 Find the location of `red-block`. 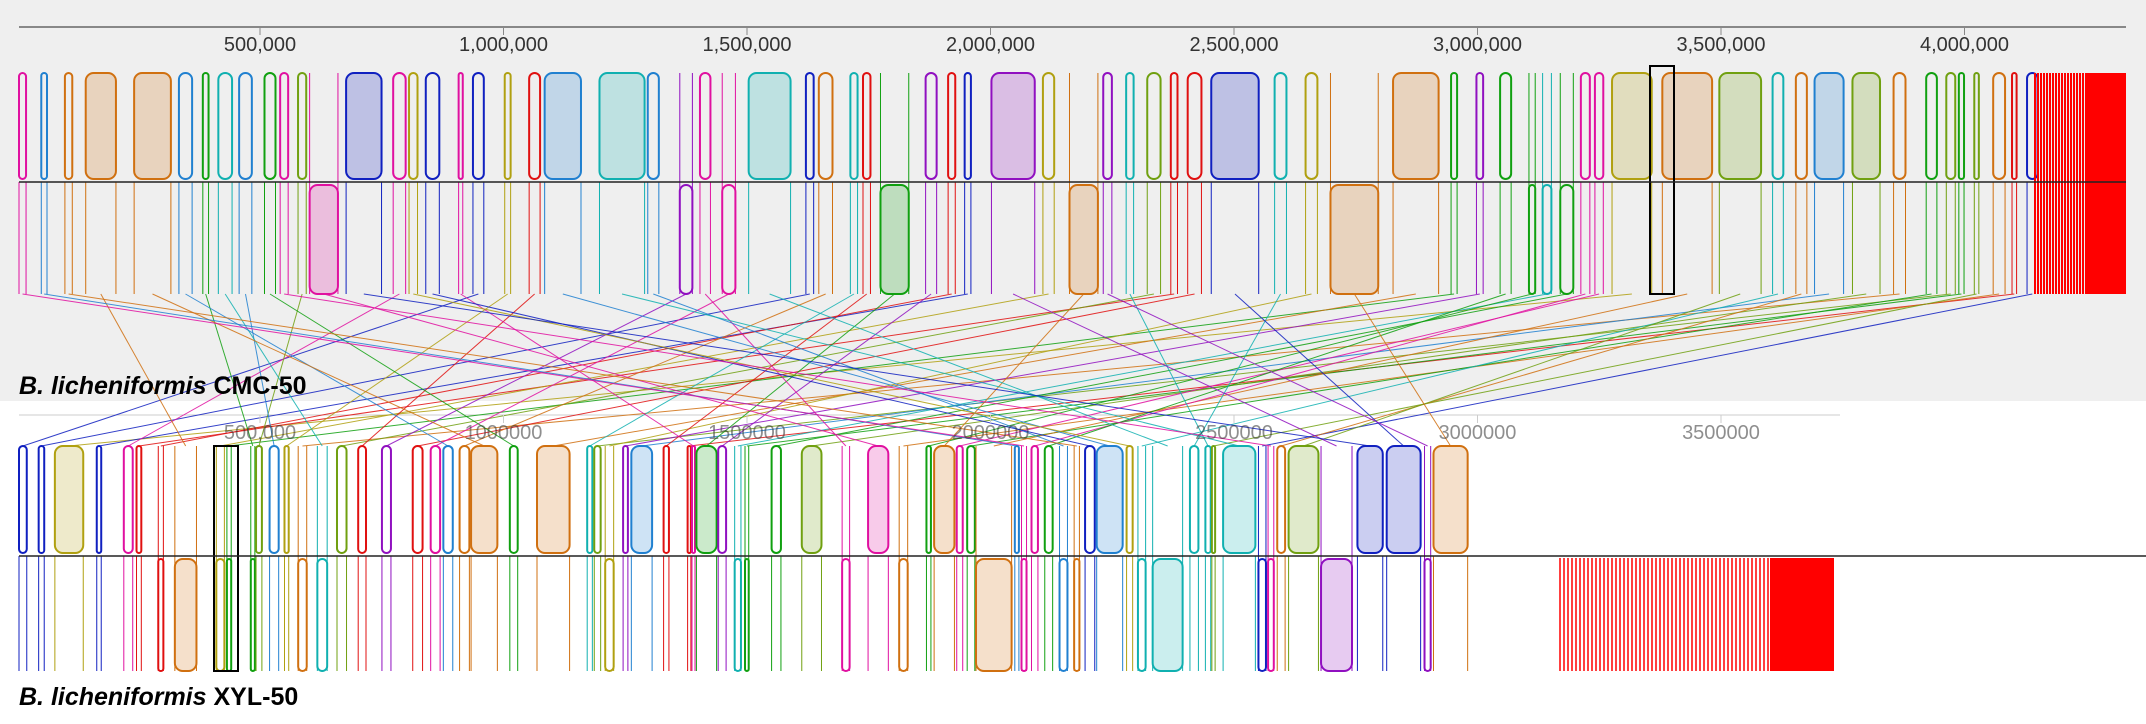

red-block is located at coordinates (2105, 183).